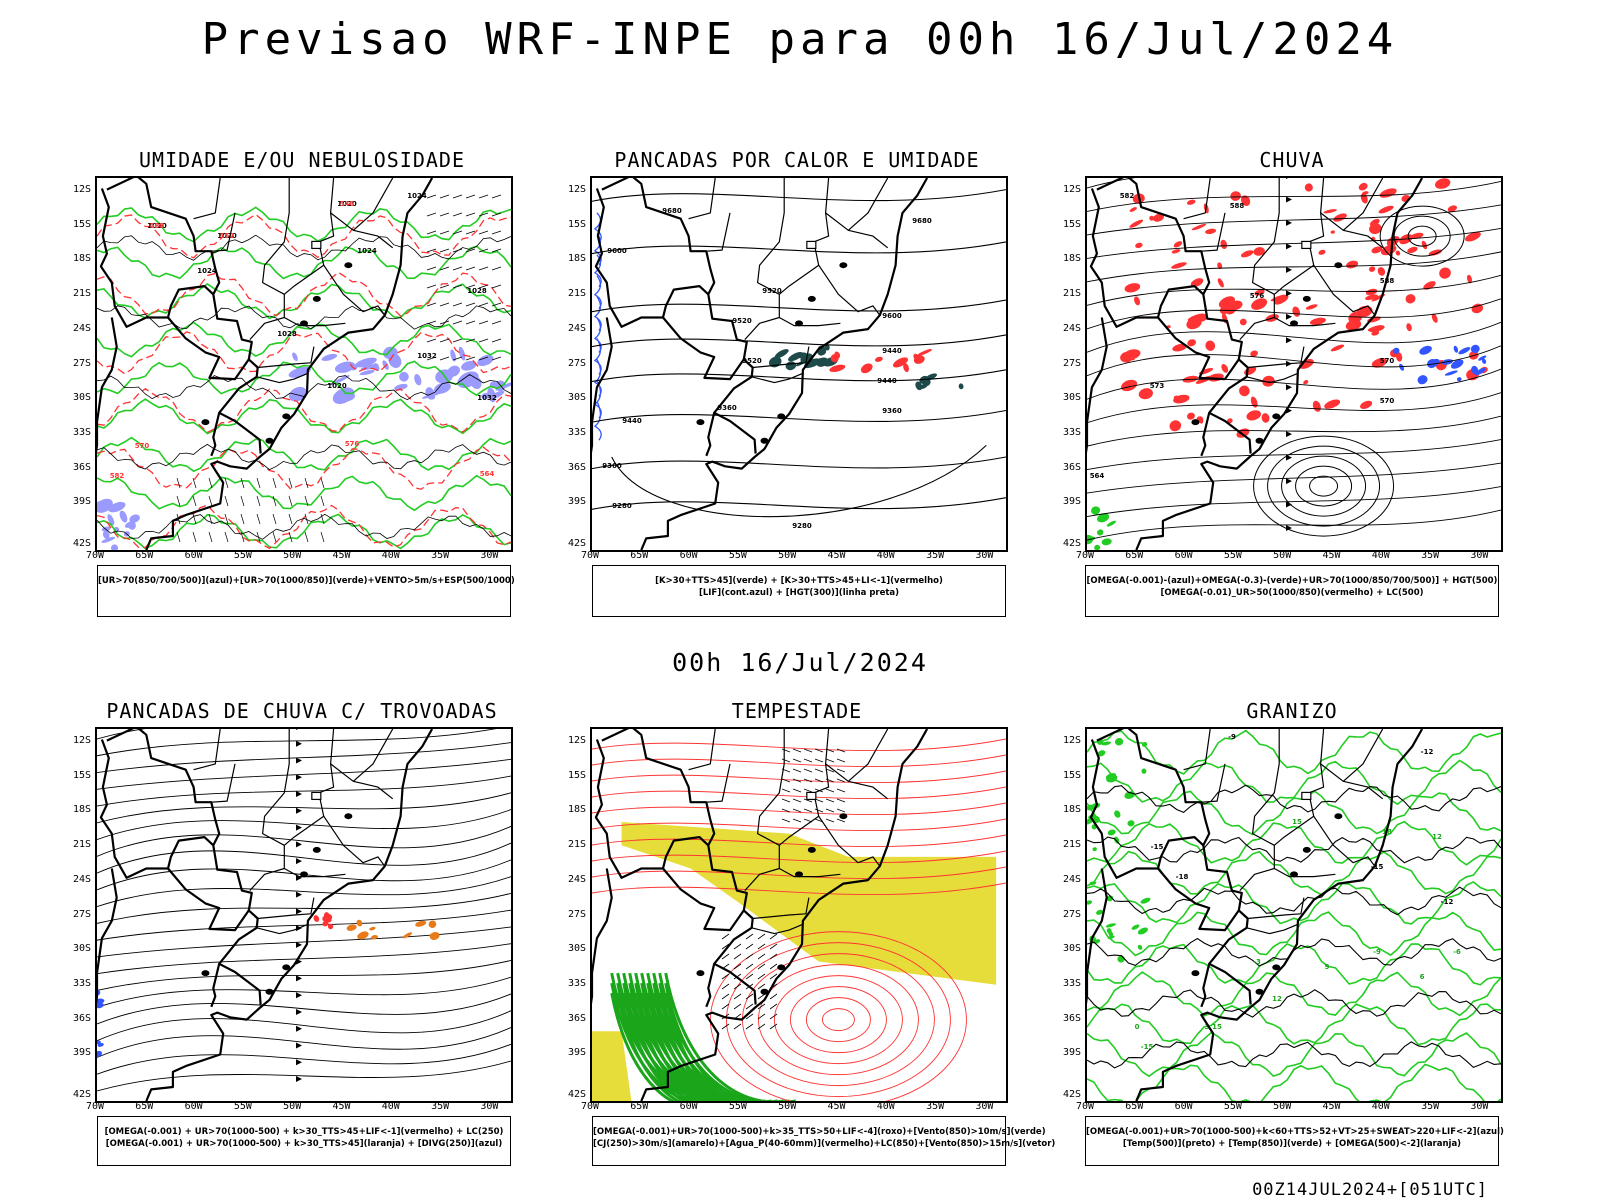 The image size is (1600, 1200). What do you see at coordinates (1294, 915) in the screenshot?
I see `hail-map: -9 -12 -15 -18 -15 -12 -9 -6 -3 0 3 6 9 12 15 18 12 15 -15` at bounding box center [1294, 915].